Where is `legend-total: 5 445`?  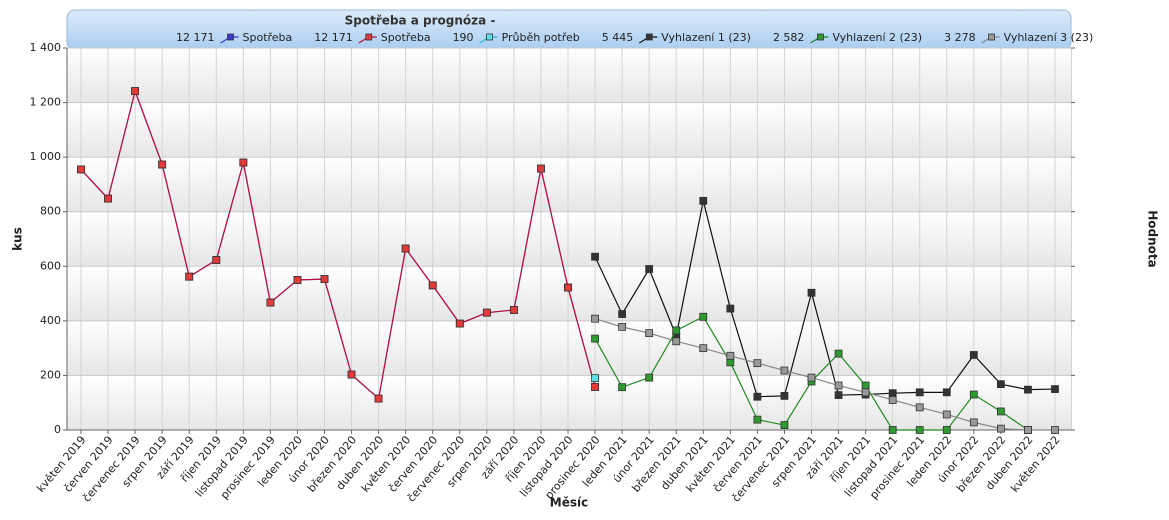 legend-total: 5 445 is located at coordinates (618, 37).